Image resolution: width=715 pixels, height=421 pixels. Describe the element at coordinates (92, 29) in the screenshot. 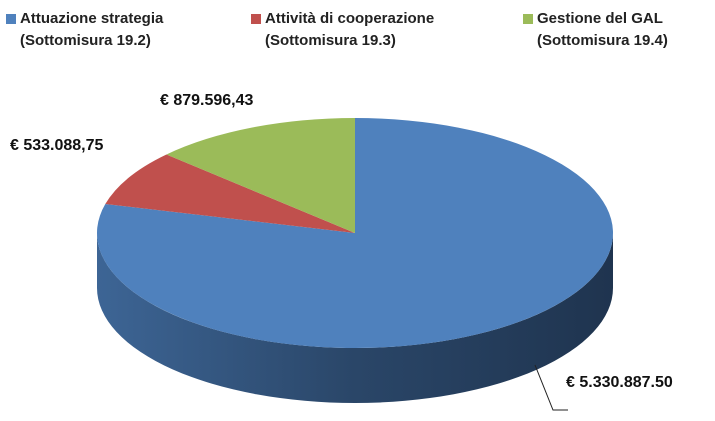

I see `legend-label: Attuazione strategia (Sottomisura 19.2)` at that location.